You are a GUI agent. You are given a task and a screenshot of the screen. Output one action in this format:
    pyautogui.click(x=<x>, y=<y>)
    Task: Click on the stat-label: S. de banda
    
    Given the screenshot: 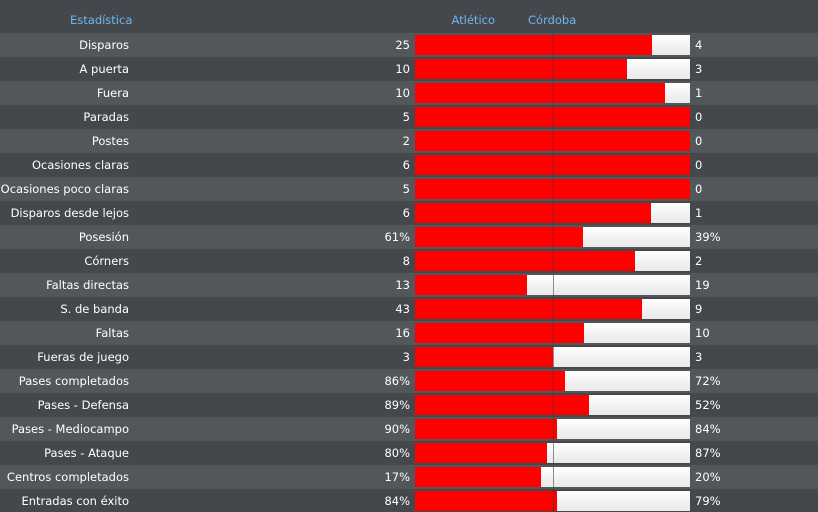 What is the action you would take?
    pyautogui.click(x=94, y=309)
    